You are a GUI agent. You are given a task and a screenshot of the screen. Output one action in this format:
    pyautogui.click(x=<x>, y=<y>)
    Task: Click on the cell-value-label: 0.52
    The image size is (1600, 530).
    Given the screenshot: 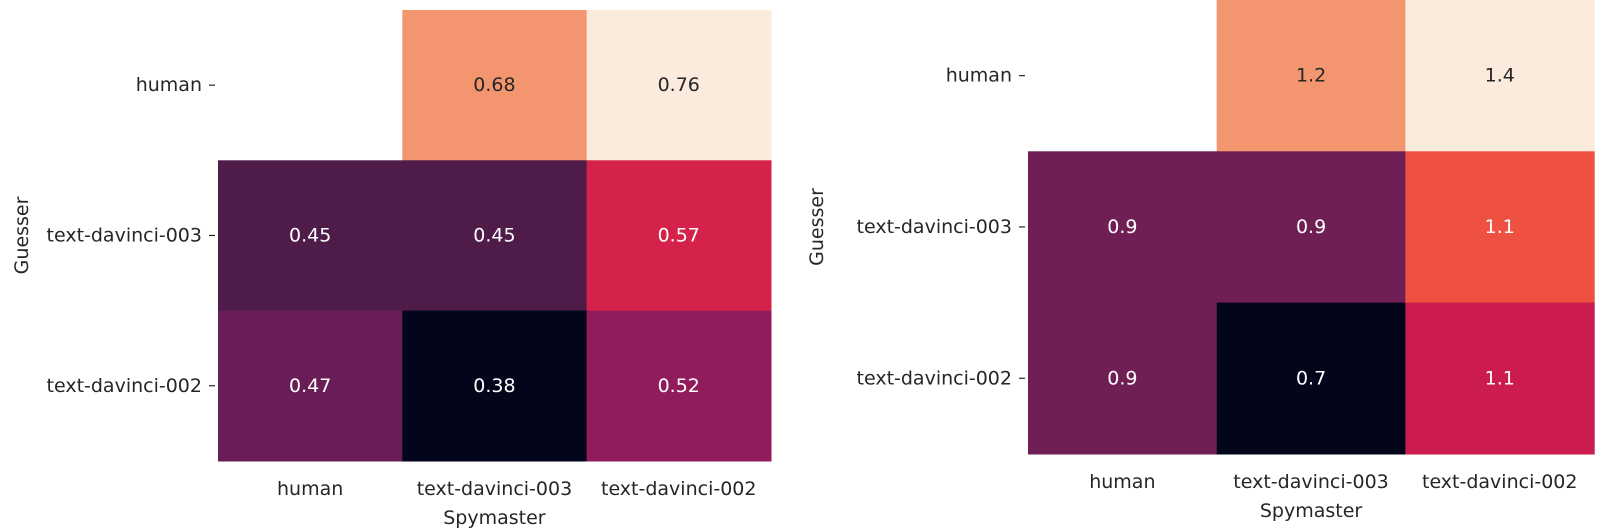 What is the action you would take?
    pyautogui.click(x=679, y=386)
    